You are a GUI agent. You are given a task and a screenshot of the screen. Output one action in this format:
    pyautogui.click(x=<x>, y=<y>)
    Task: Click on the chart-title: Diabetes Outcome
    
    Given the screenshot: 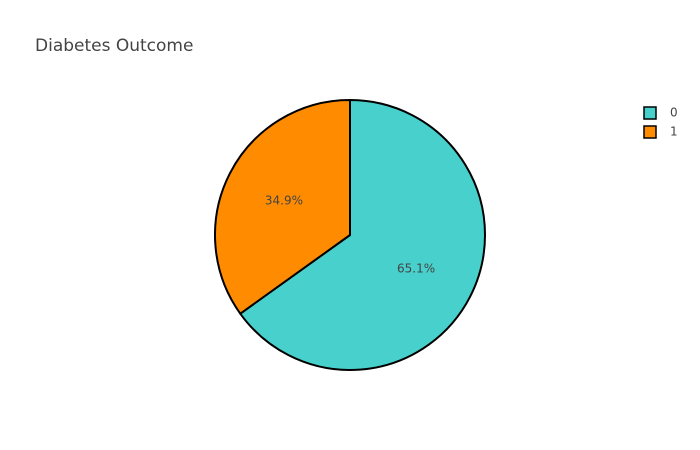 What is the action you would take?
    pyautogui.click(x=114, y=46)
    